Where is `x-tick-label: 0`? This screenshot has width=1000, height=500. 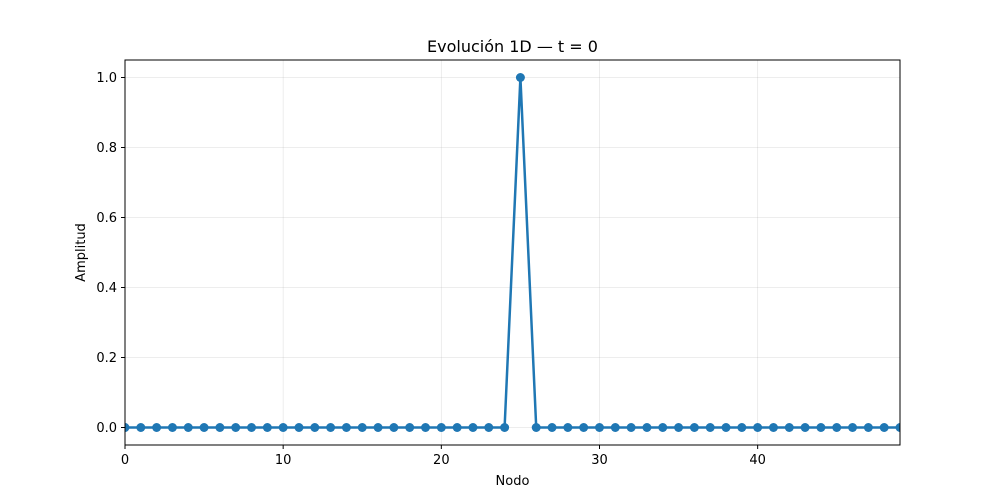 x-tick-label: 0 is located at coordinates (125, 460).